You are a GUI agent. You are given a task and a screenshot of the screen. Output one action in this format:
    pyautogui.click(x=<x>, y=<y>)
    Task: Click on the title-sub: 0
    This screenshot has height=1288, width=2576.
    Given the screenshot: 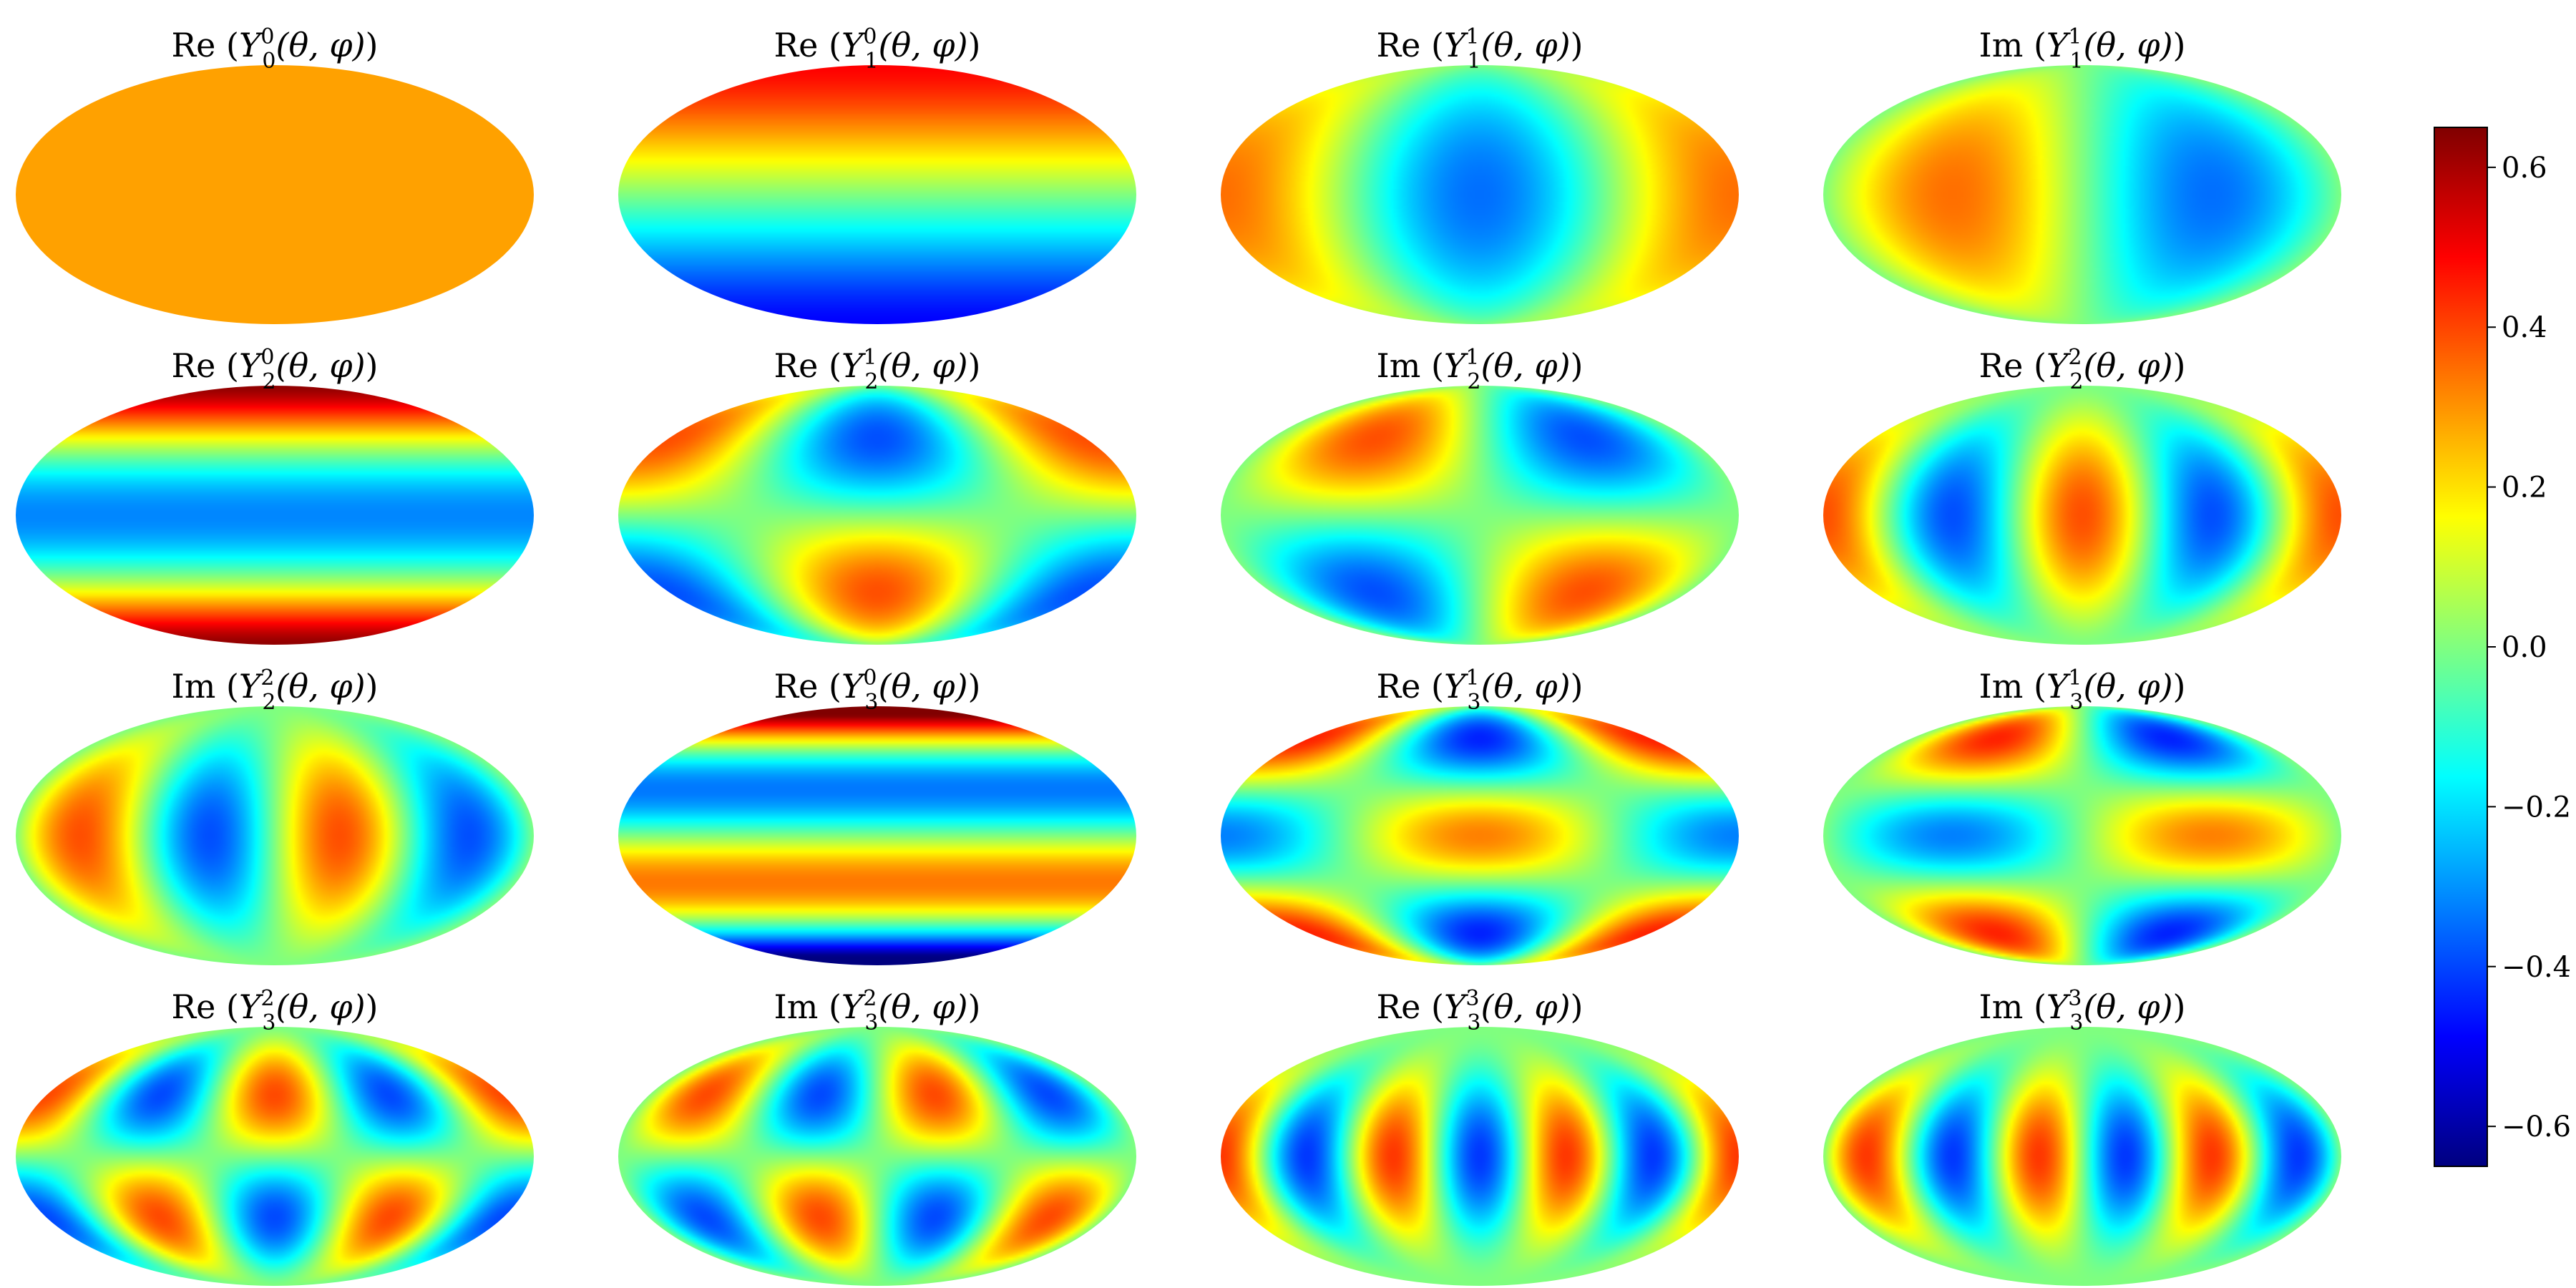 What is the action you would take?
    pyautogui.click(x=268, y=61)
    